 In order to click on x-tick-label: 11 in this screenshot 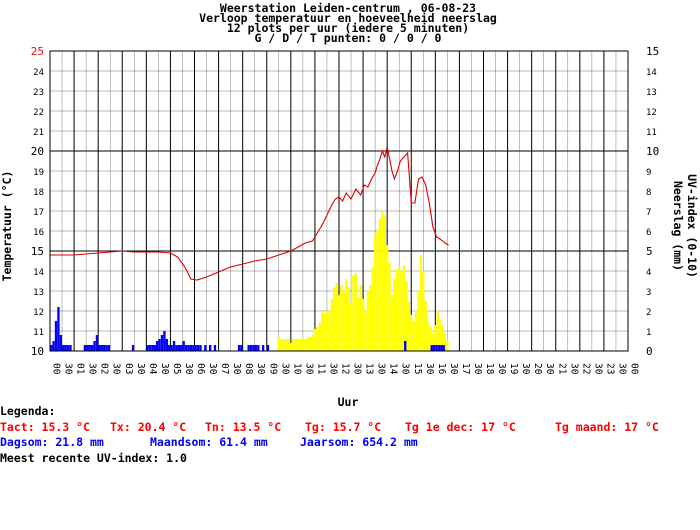, I will do `click(320, 369)`.